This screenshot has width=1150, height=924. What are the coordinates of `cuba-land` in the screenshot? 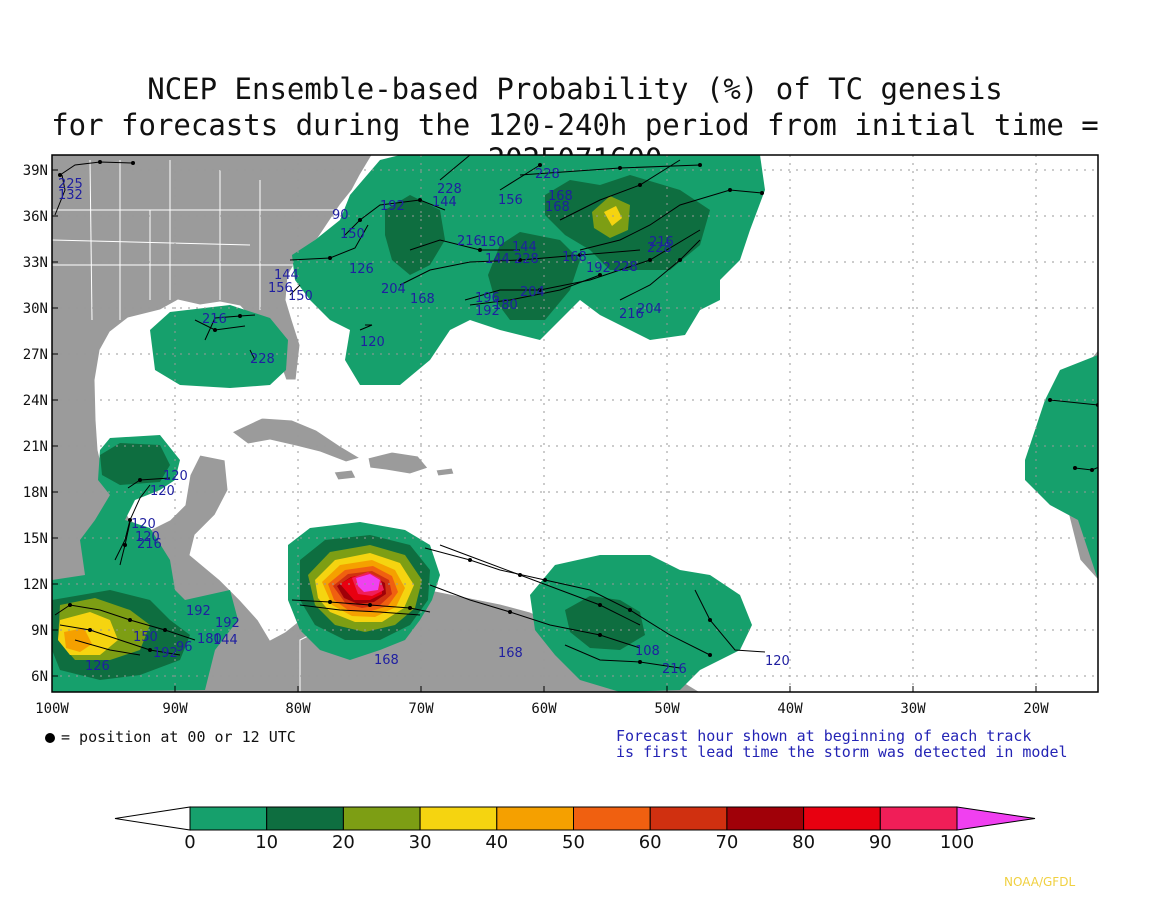 It's located at (296, 440).